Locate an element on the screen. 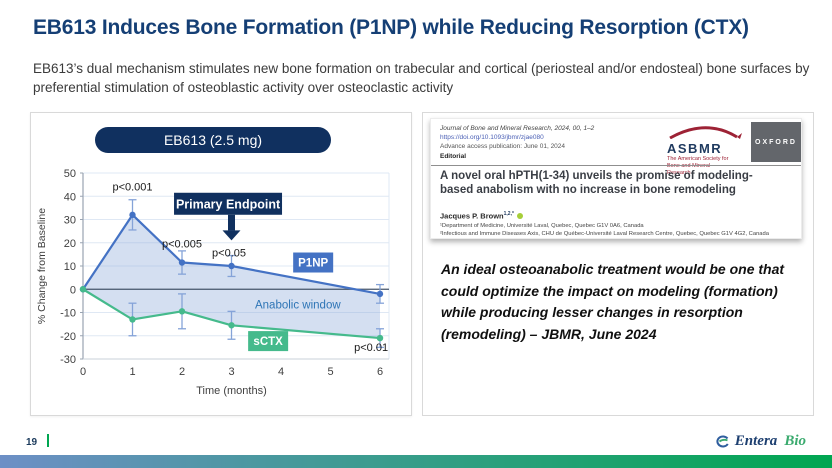 This screenshot has width=832, height=468. chart-title-pill: EB613 (2.5 mg) is located at coordinates (213, 140).